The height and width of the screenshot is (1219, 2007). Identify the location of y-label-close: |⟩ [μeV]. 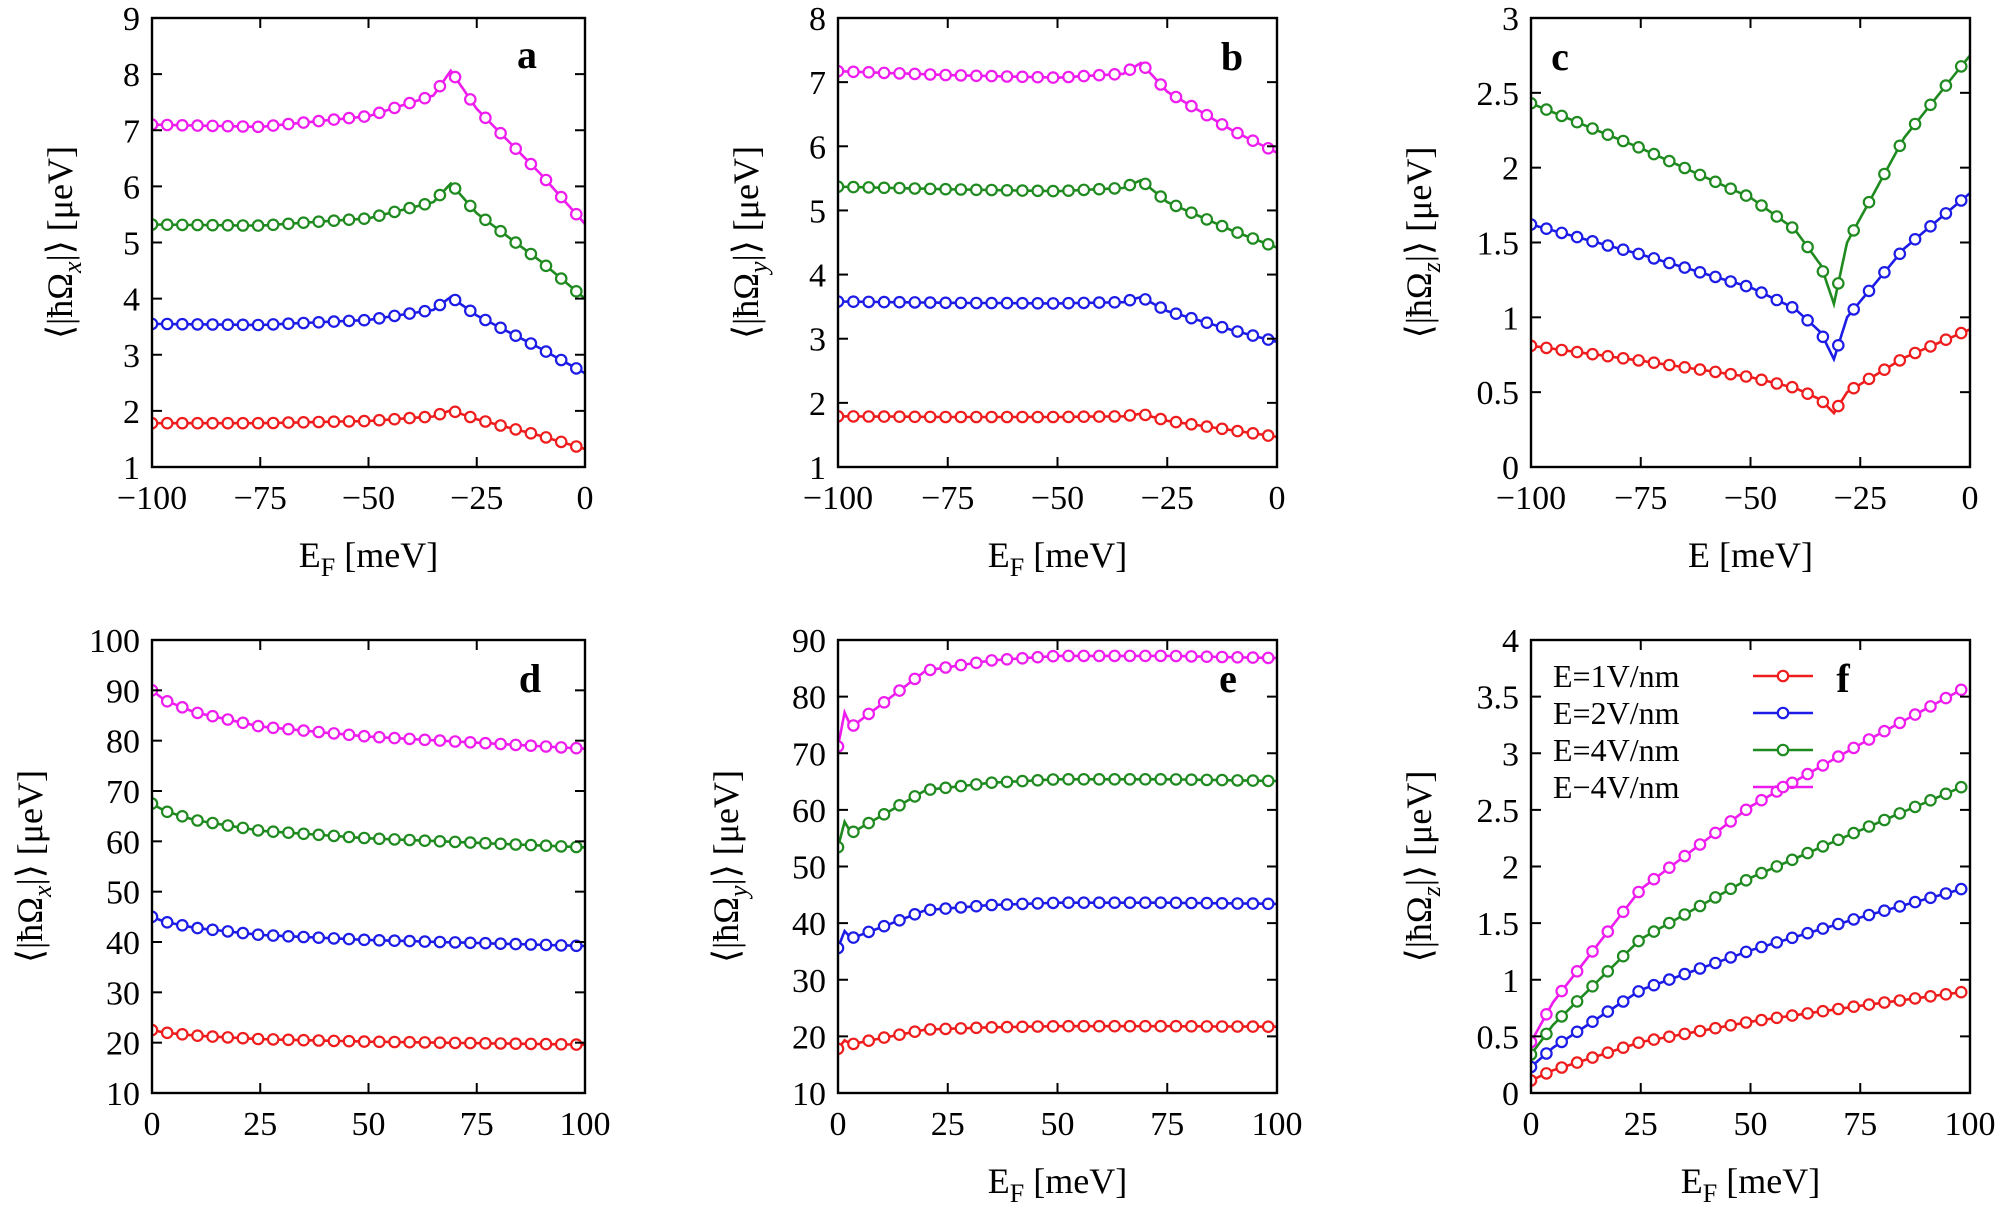
(1419, 829).